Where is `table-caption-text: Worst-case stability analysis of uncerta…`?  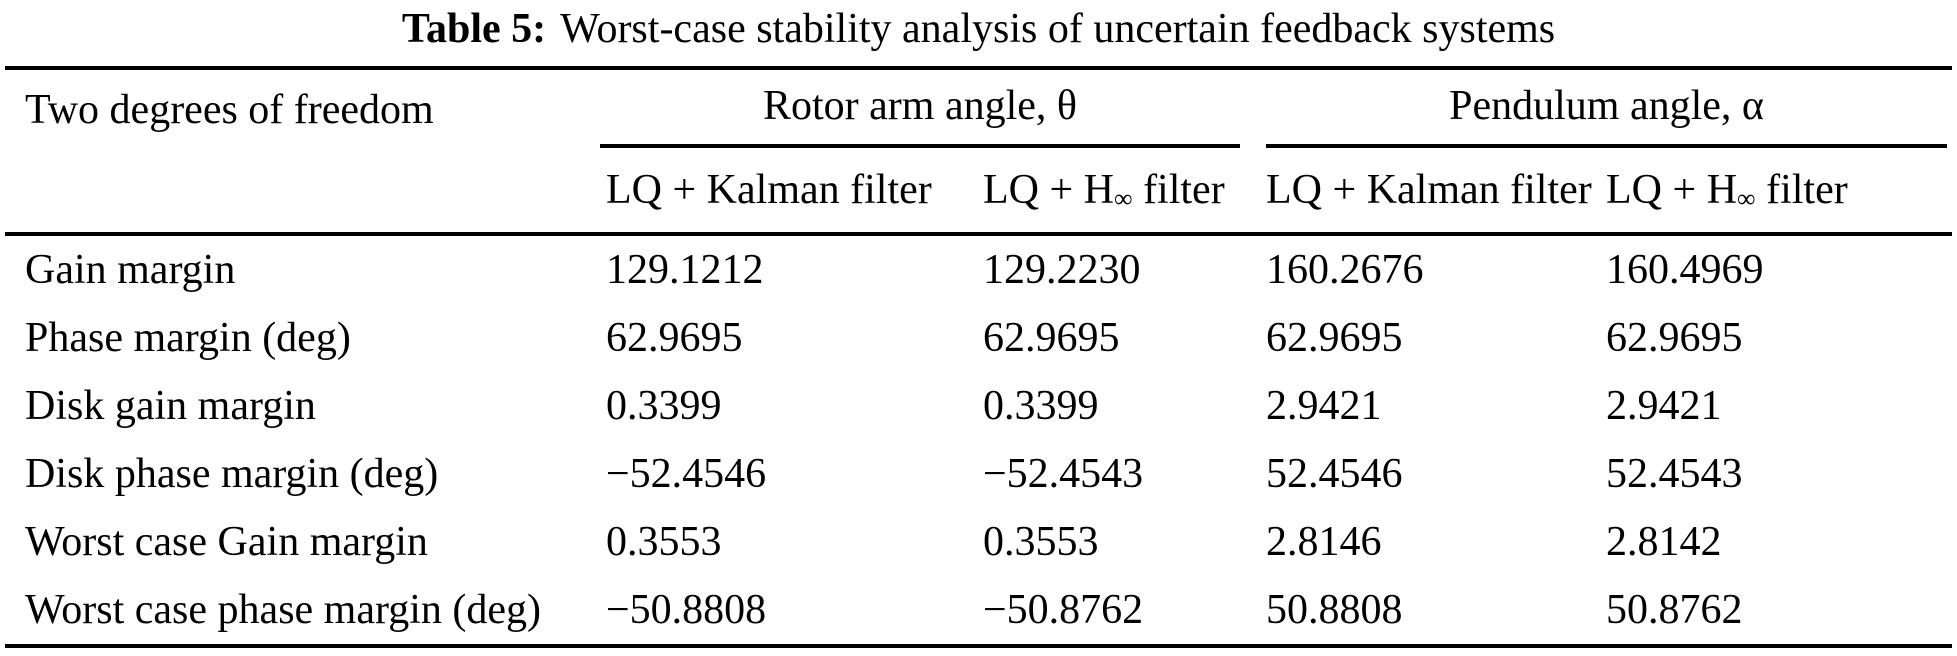 table-caption-text: Worst-case stability analysis of uncerta… is located at coordinates (1058, 29).